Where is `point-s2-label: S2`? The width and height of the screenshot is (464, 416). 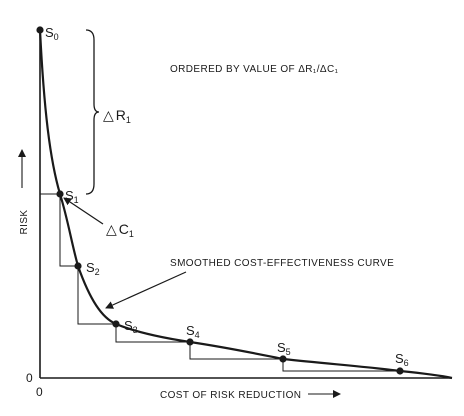 point-s2-label: S2 is located at coordinates (93, 268).